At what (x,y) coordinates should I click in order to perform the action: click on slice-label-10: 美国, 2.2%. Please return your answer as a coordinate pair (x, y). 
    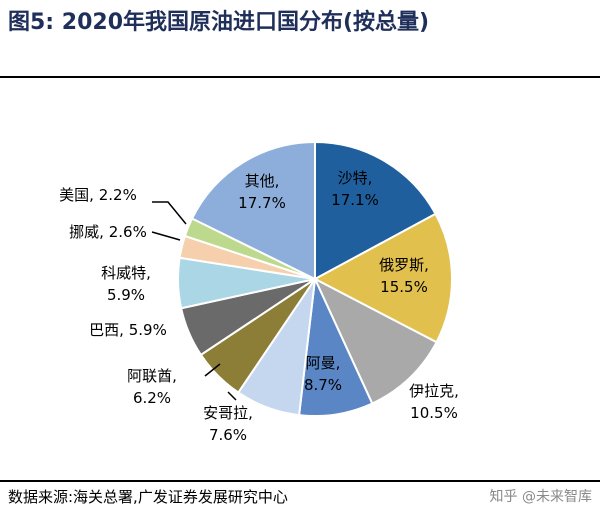
    Looking at the image, I should click on (98, 195).